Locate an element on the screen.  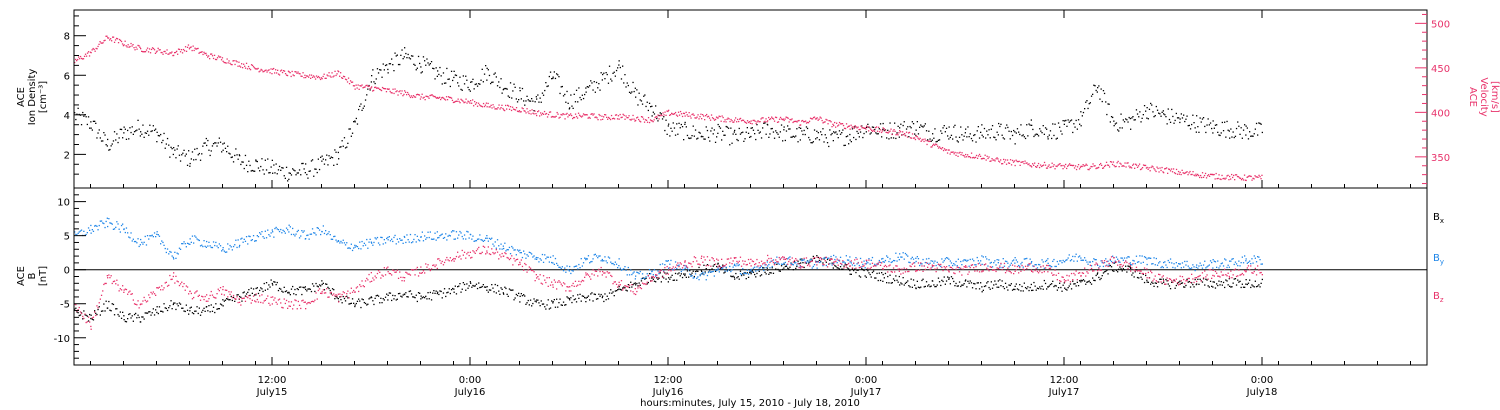
density-tick-label: 6 is located at coordinates (67, 76).